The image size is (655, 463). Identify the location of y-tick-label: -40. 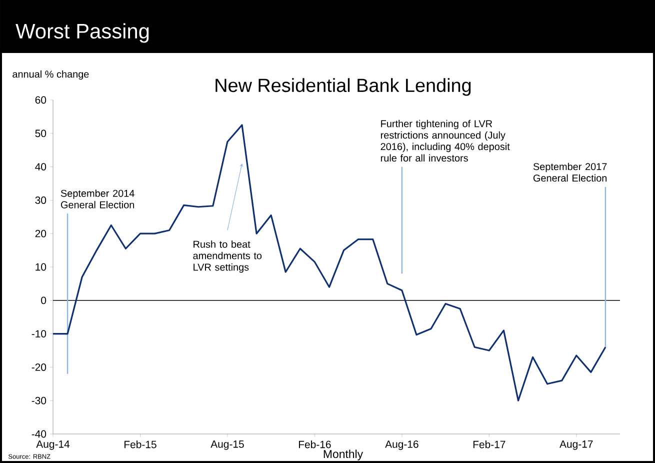
(39, 434).